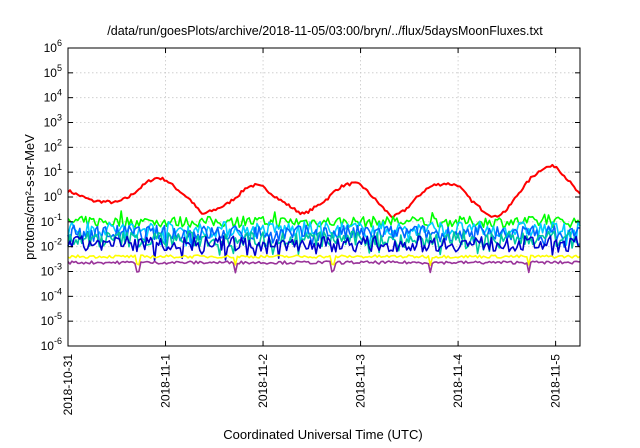  I want to click on x-tick-label: 2018-11-5, so click(556, 381).